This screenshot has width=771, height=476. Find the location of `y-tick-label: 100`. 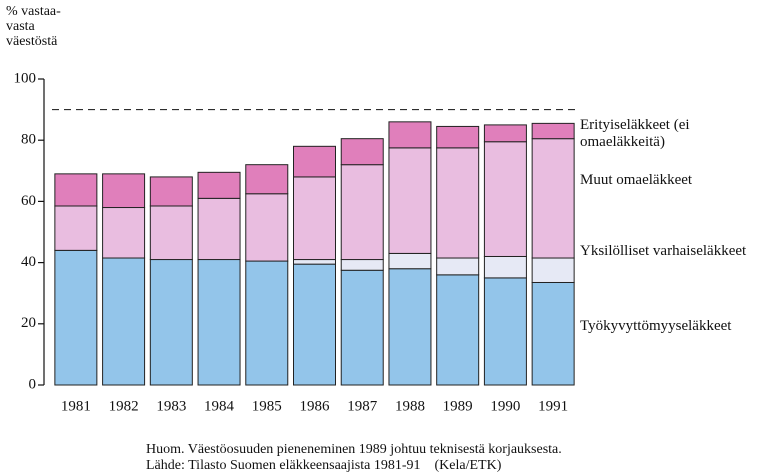

y-tick-label: 100 is located at coordinates (25, 78).